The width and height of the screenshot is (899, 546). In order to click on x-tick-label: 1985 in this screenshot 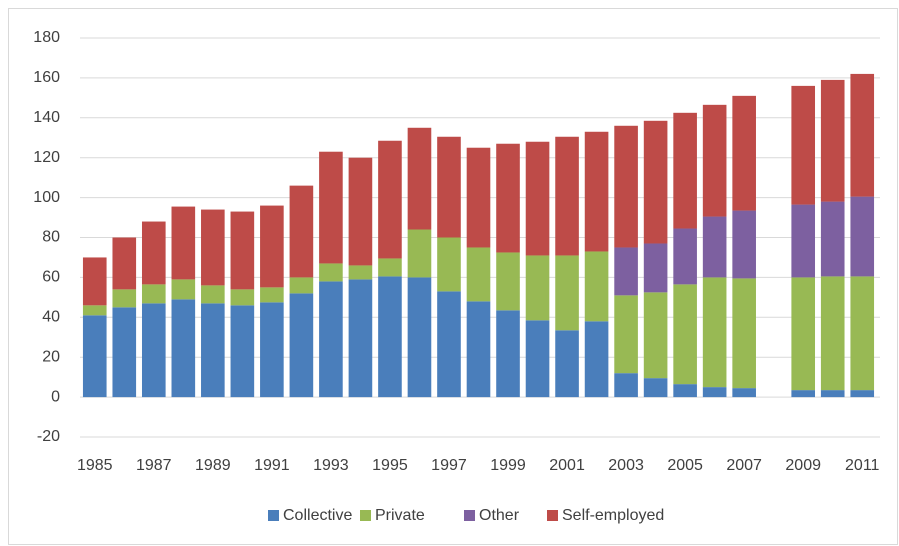, I will do `click(95, 465)`.